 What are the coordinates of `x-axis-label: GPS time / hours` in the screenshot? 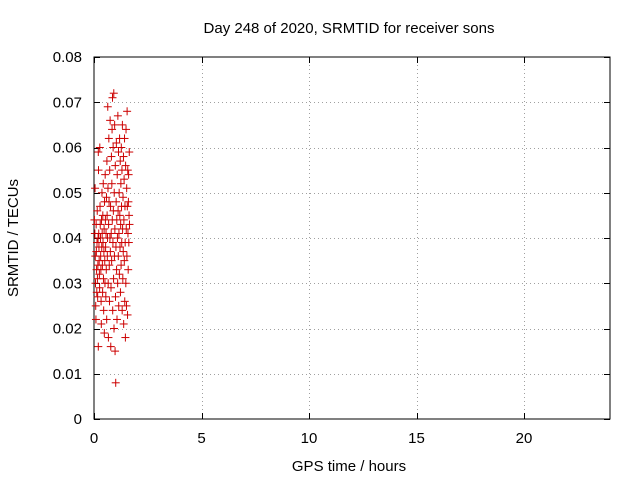 It's located at (349, 466).